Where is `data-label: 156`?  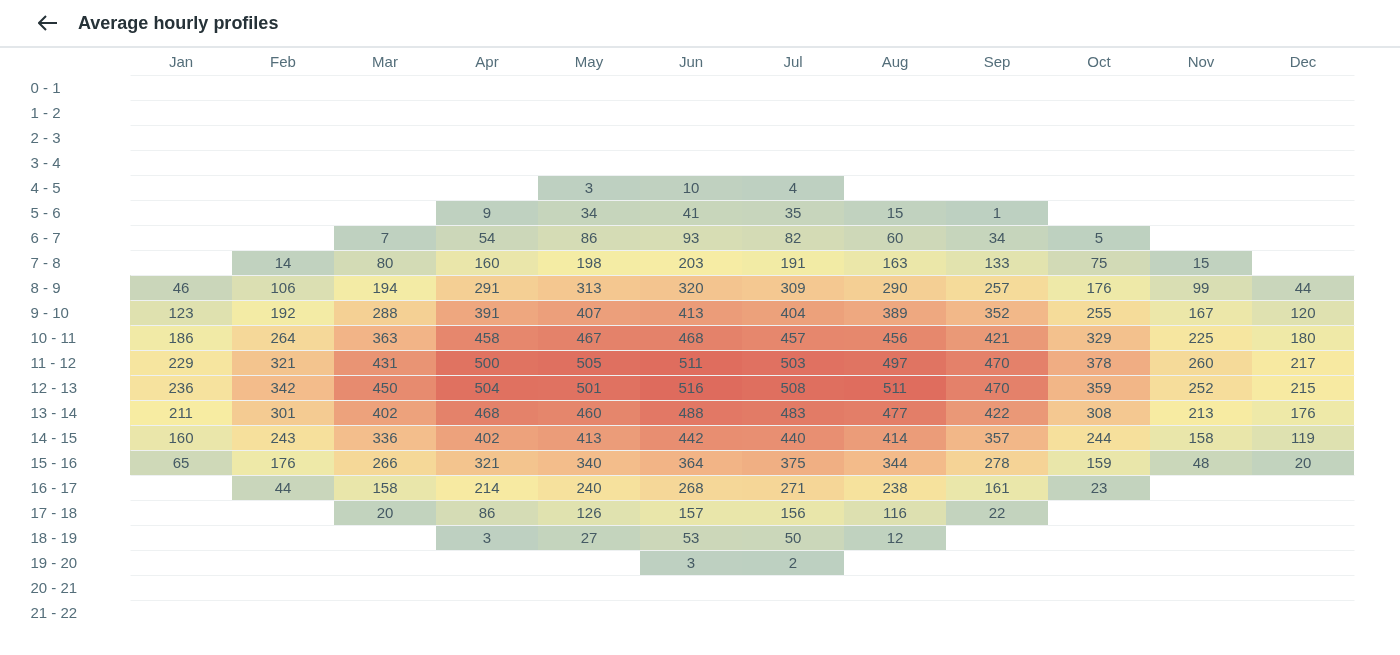
data-label: 156 is located at coordinates (793, 512).